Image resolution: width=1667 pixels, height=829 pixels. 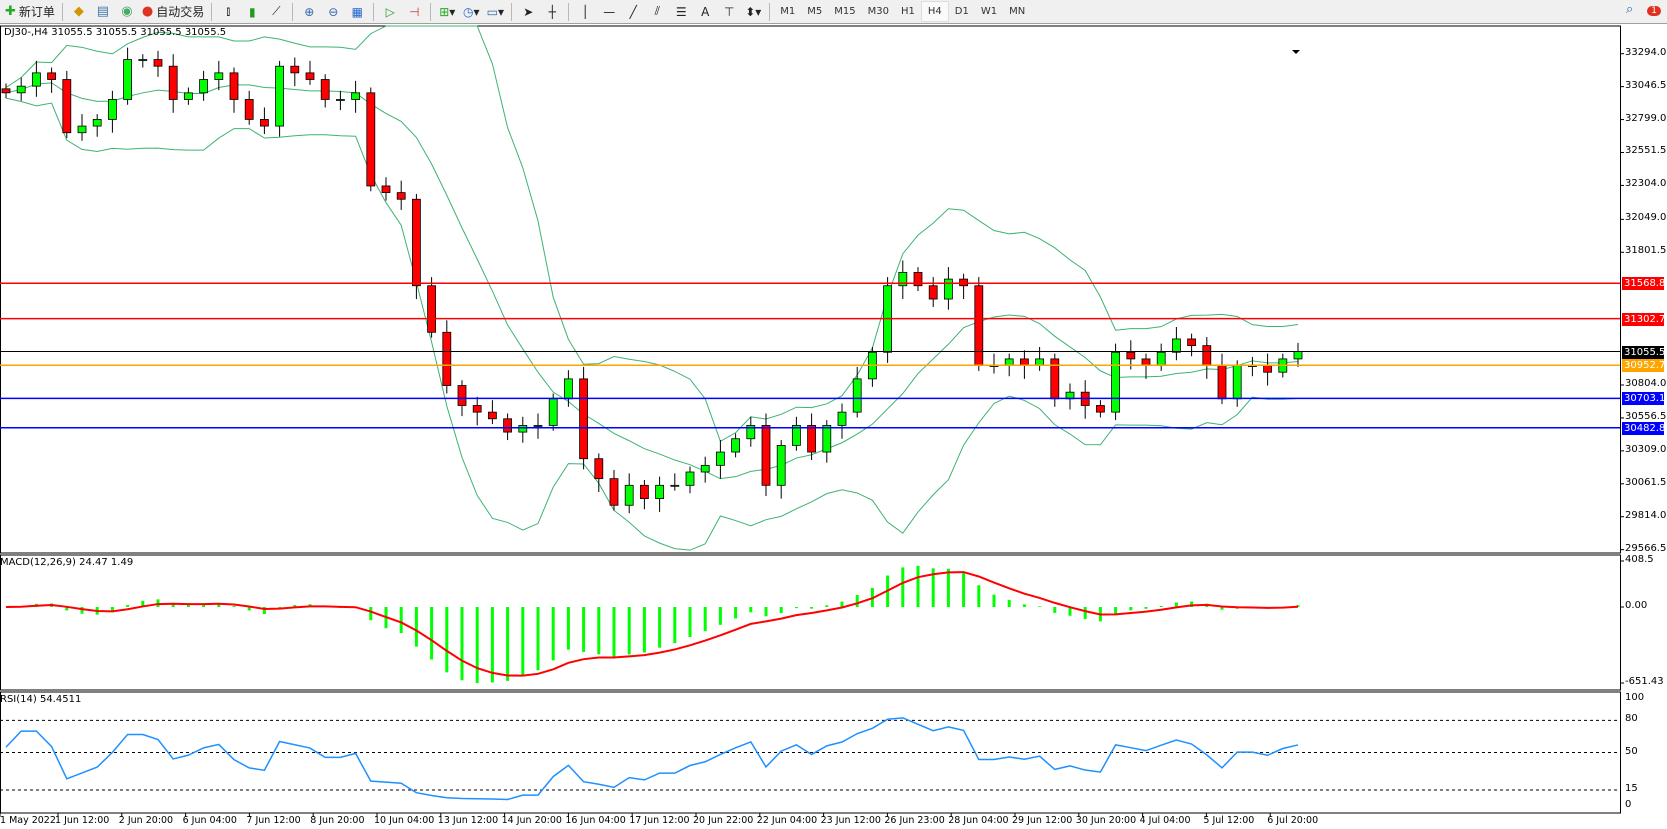 What do you see at coordinates (1631, 788) in the screenshot?
I see `rsi-axis-label: 15` at bounding box center [1631, 788].